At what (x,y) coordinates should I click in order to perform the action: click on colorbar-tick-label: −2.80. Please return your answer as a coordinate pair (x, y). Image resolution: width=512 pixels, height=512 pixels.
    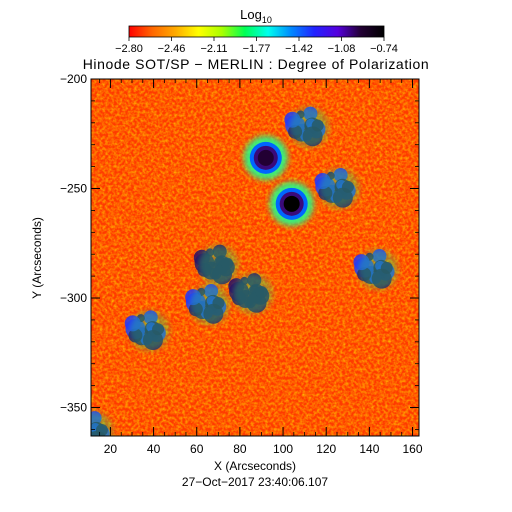
    Looking at the image, I should click on (129, 49).